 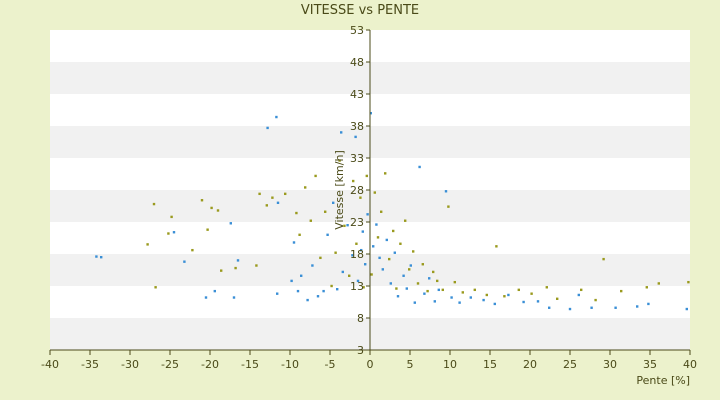 What do you see at coordinates (360, 350) in the screenshot?
I see `y-tick-label: 3` at bounding box center [360, 350].